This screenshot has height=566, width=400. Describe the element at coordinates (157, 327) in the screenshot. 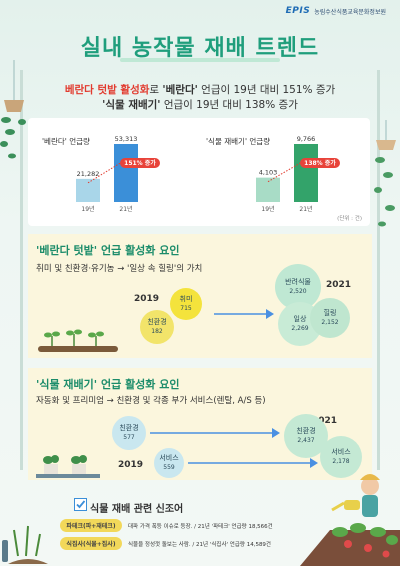

I see `circle-eco: 친환경 182` at that location.